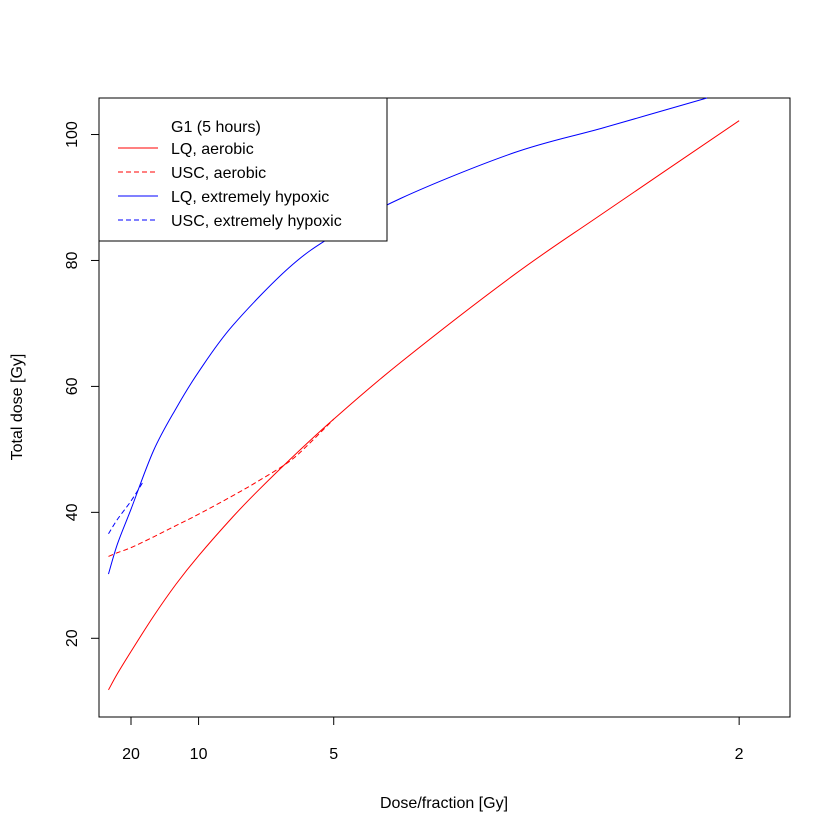  I want to click on x-tick-label: 10, so click(199, 754).